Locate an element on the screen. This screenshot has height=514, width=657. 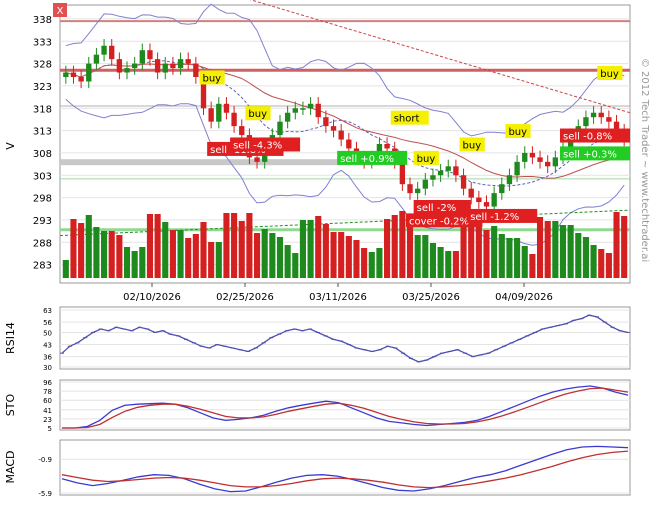
signal-label: short is located at coordinates (407, 119).